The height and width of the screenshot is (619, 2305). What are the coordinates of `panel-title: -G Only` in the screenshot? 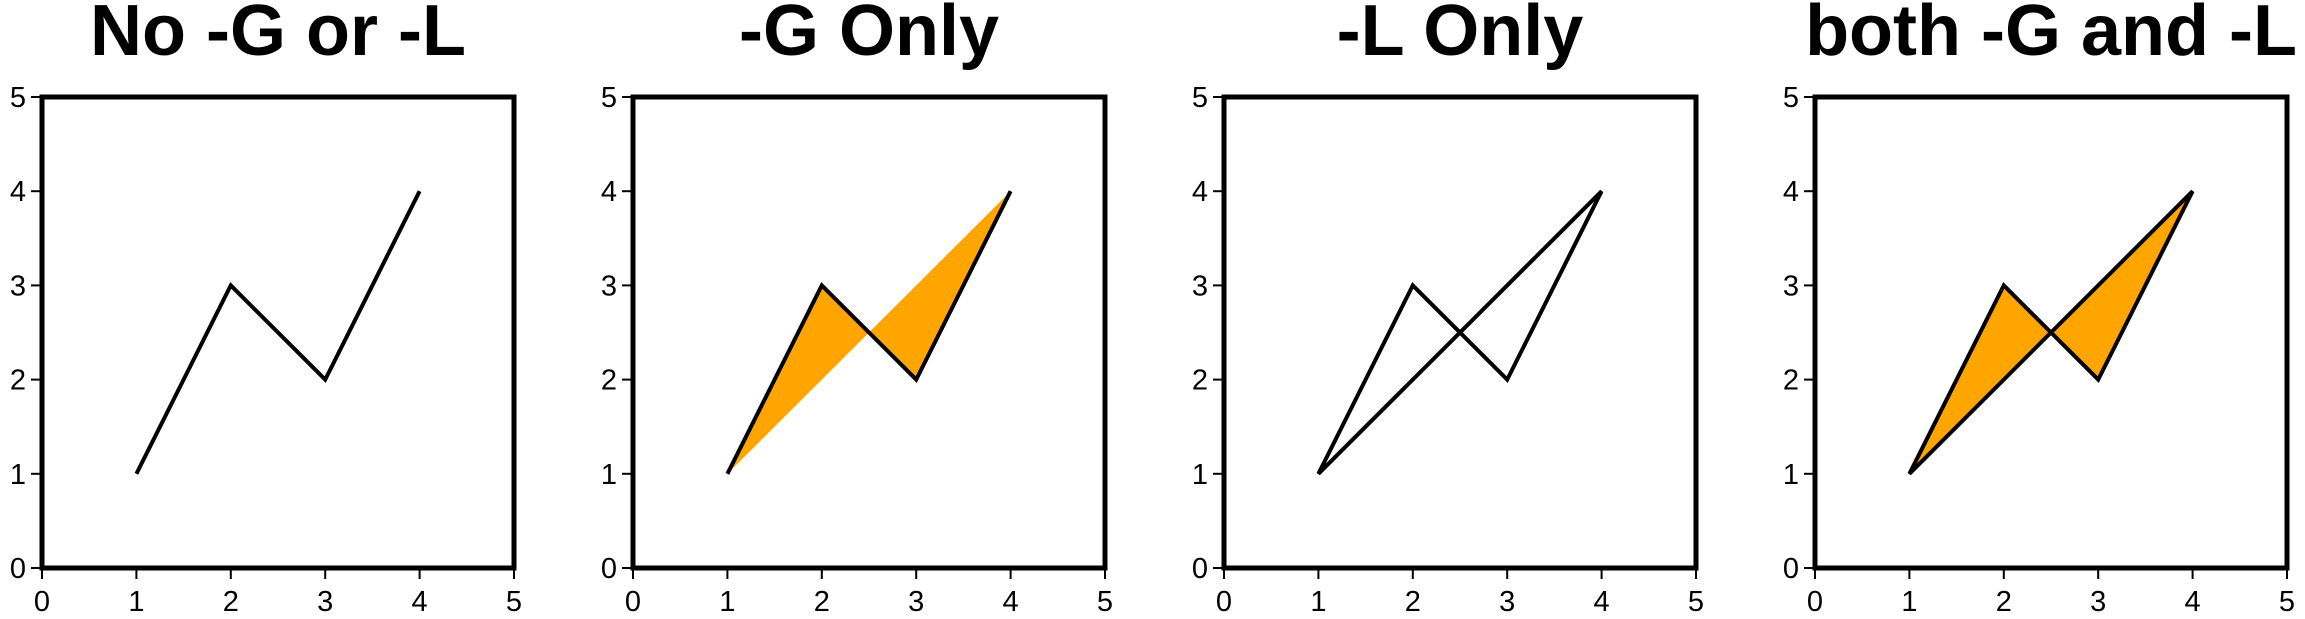 It's located at (869, 35).